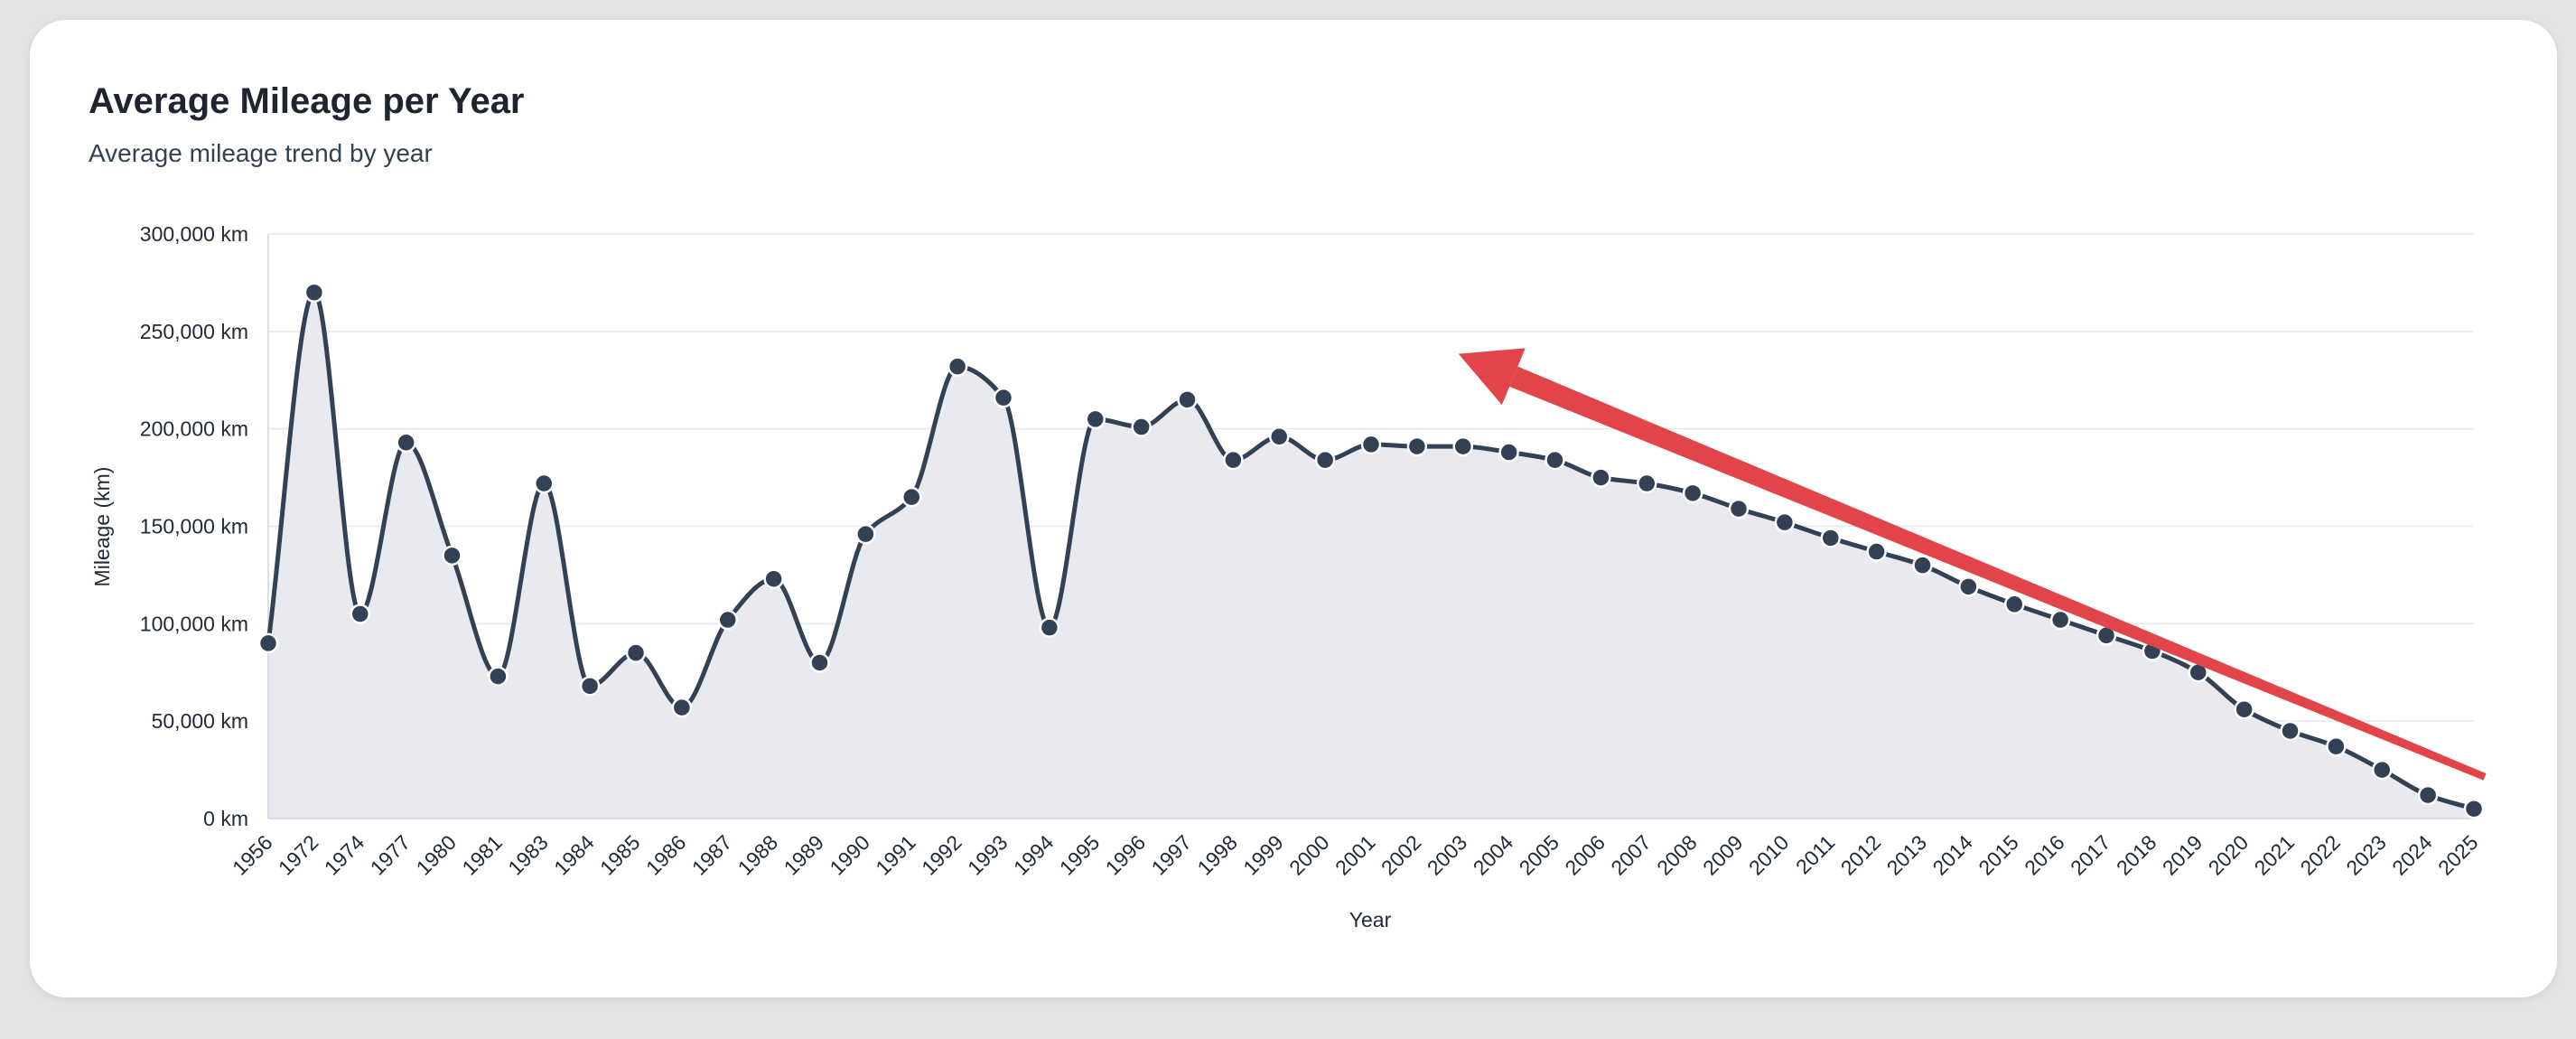 This screenshot has width=2576, height=1039. What do you see at coordinates (682, 707) in the screenshot?
I see `data-point-1986` at bounding box center [682, 707].